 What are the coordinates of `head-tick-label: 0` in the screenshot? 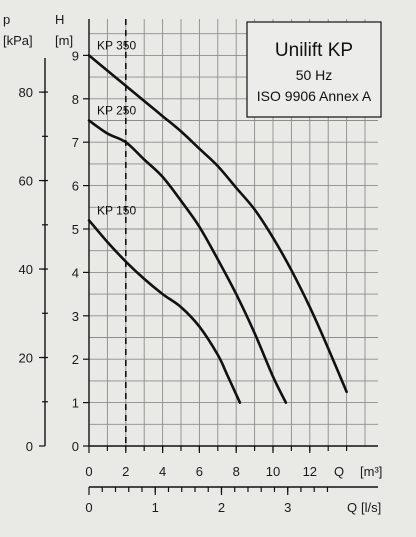 It's located at (75, 446).